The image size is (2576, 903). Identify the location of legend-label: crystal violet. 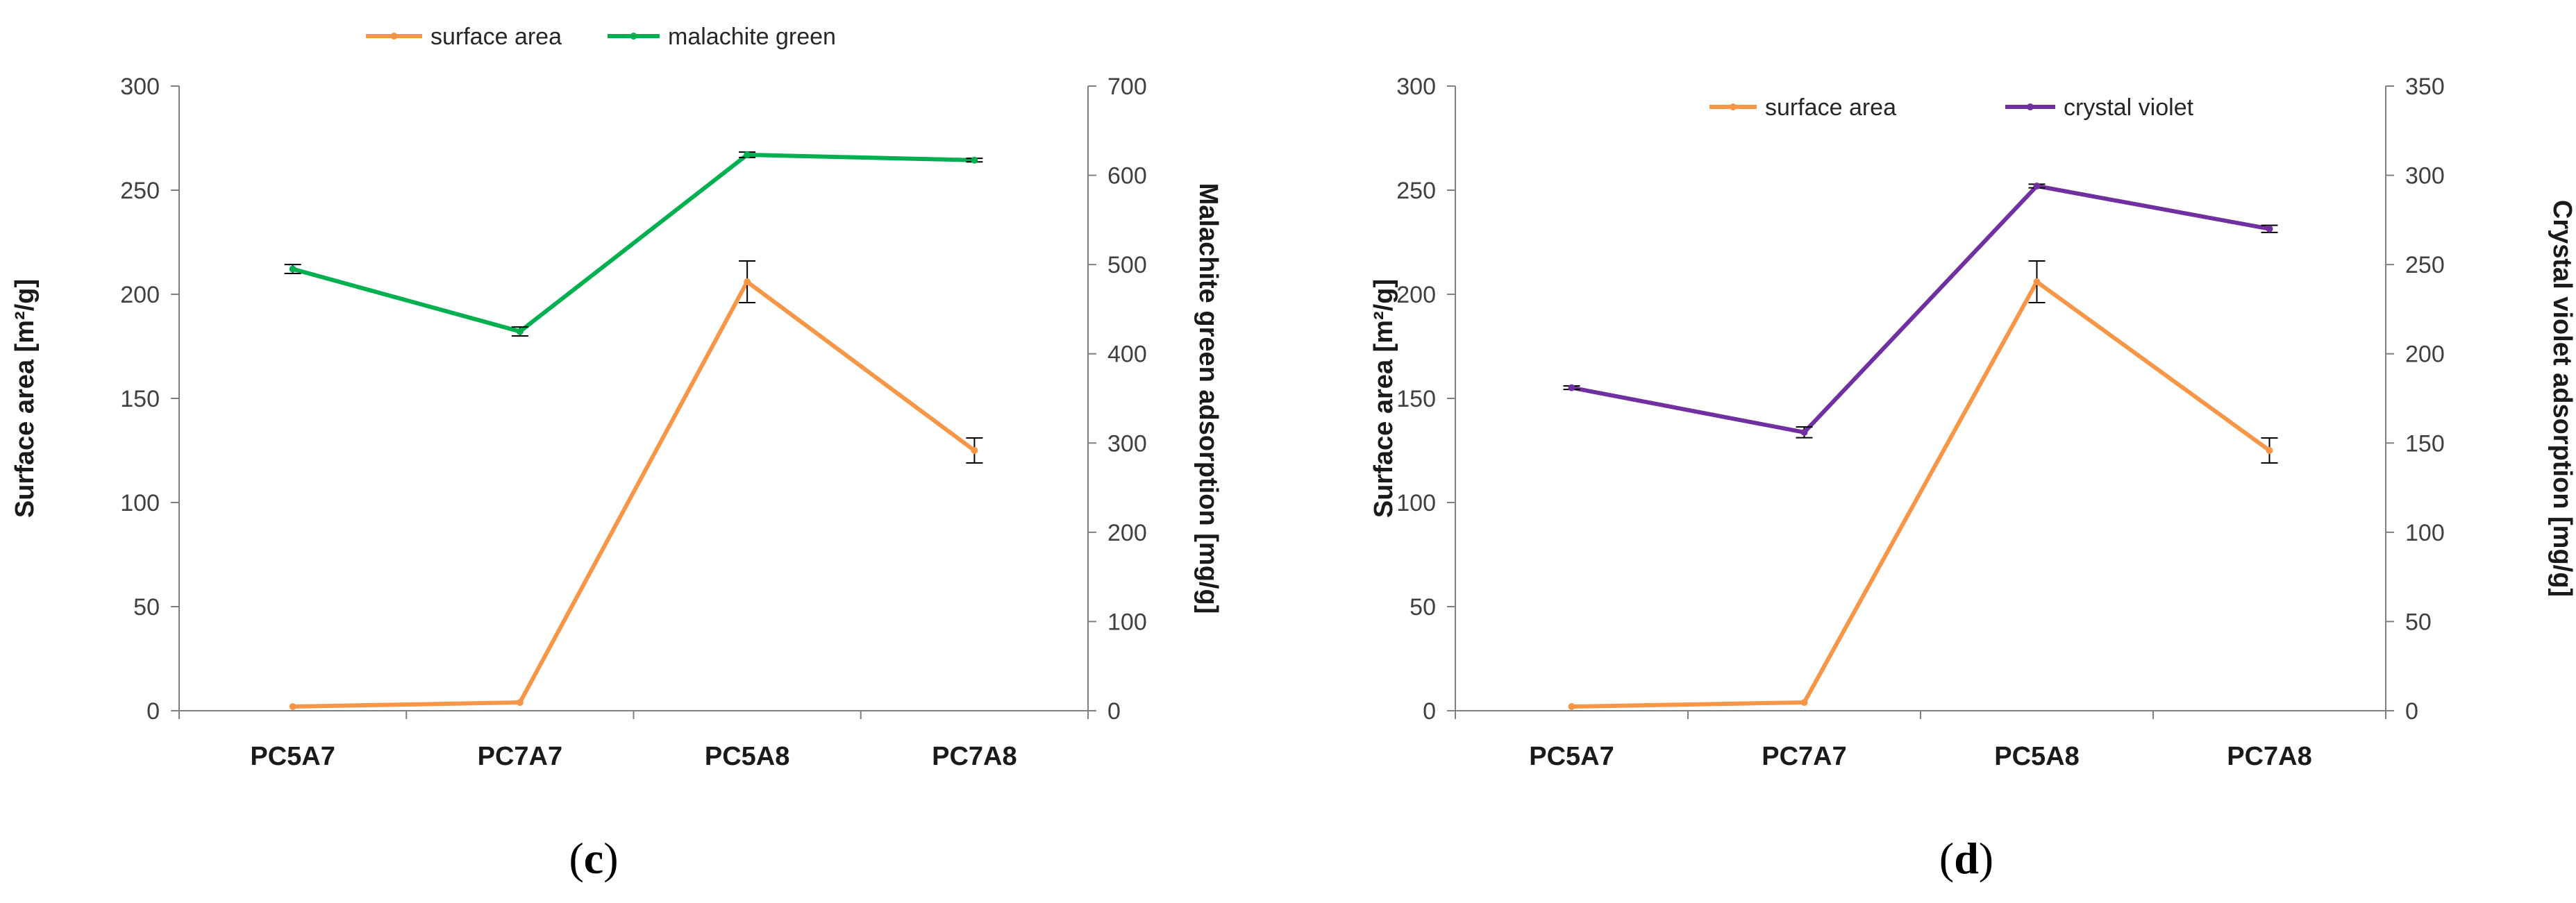
(2129, 107).